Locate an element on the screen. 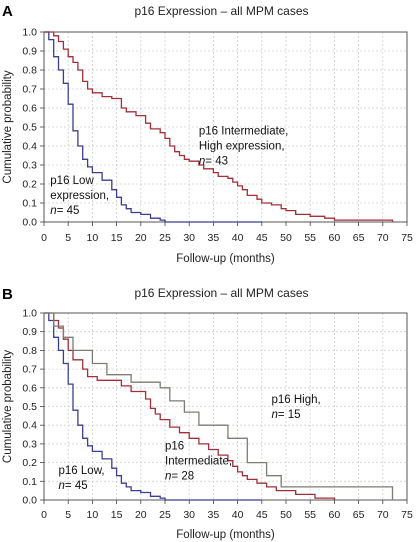  annotation-line: p16 High, is located at coordinates (295, 400).